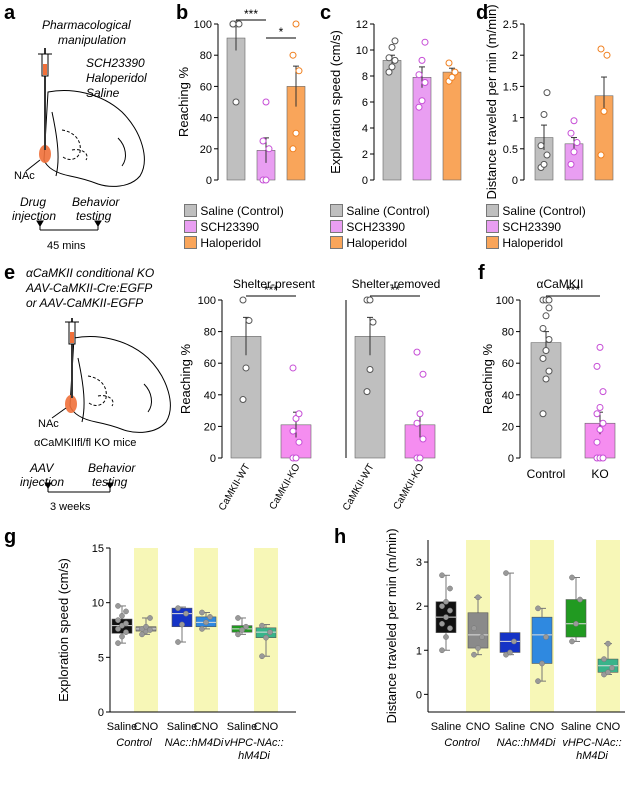 This screenshot has width=641, height=790. What do you see at coordinates (271, 290) in the screenshot?
I see `significance-stars: ***` at bounding box center [271, 290].